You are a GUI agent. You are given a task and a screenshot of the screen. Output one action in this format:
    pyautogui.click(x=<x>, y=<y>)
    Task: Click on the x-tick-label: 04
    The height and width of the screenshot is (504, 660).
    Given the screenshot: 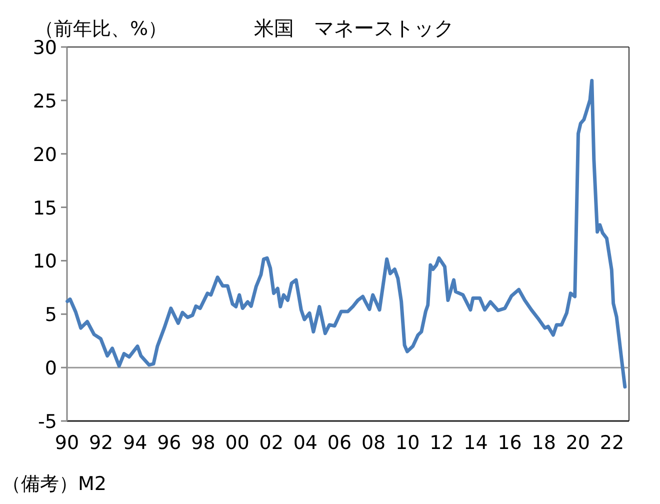 What is the action you would take?
    pyautogui.click(x=305, y=443)
    